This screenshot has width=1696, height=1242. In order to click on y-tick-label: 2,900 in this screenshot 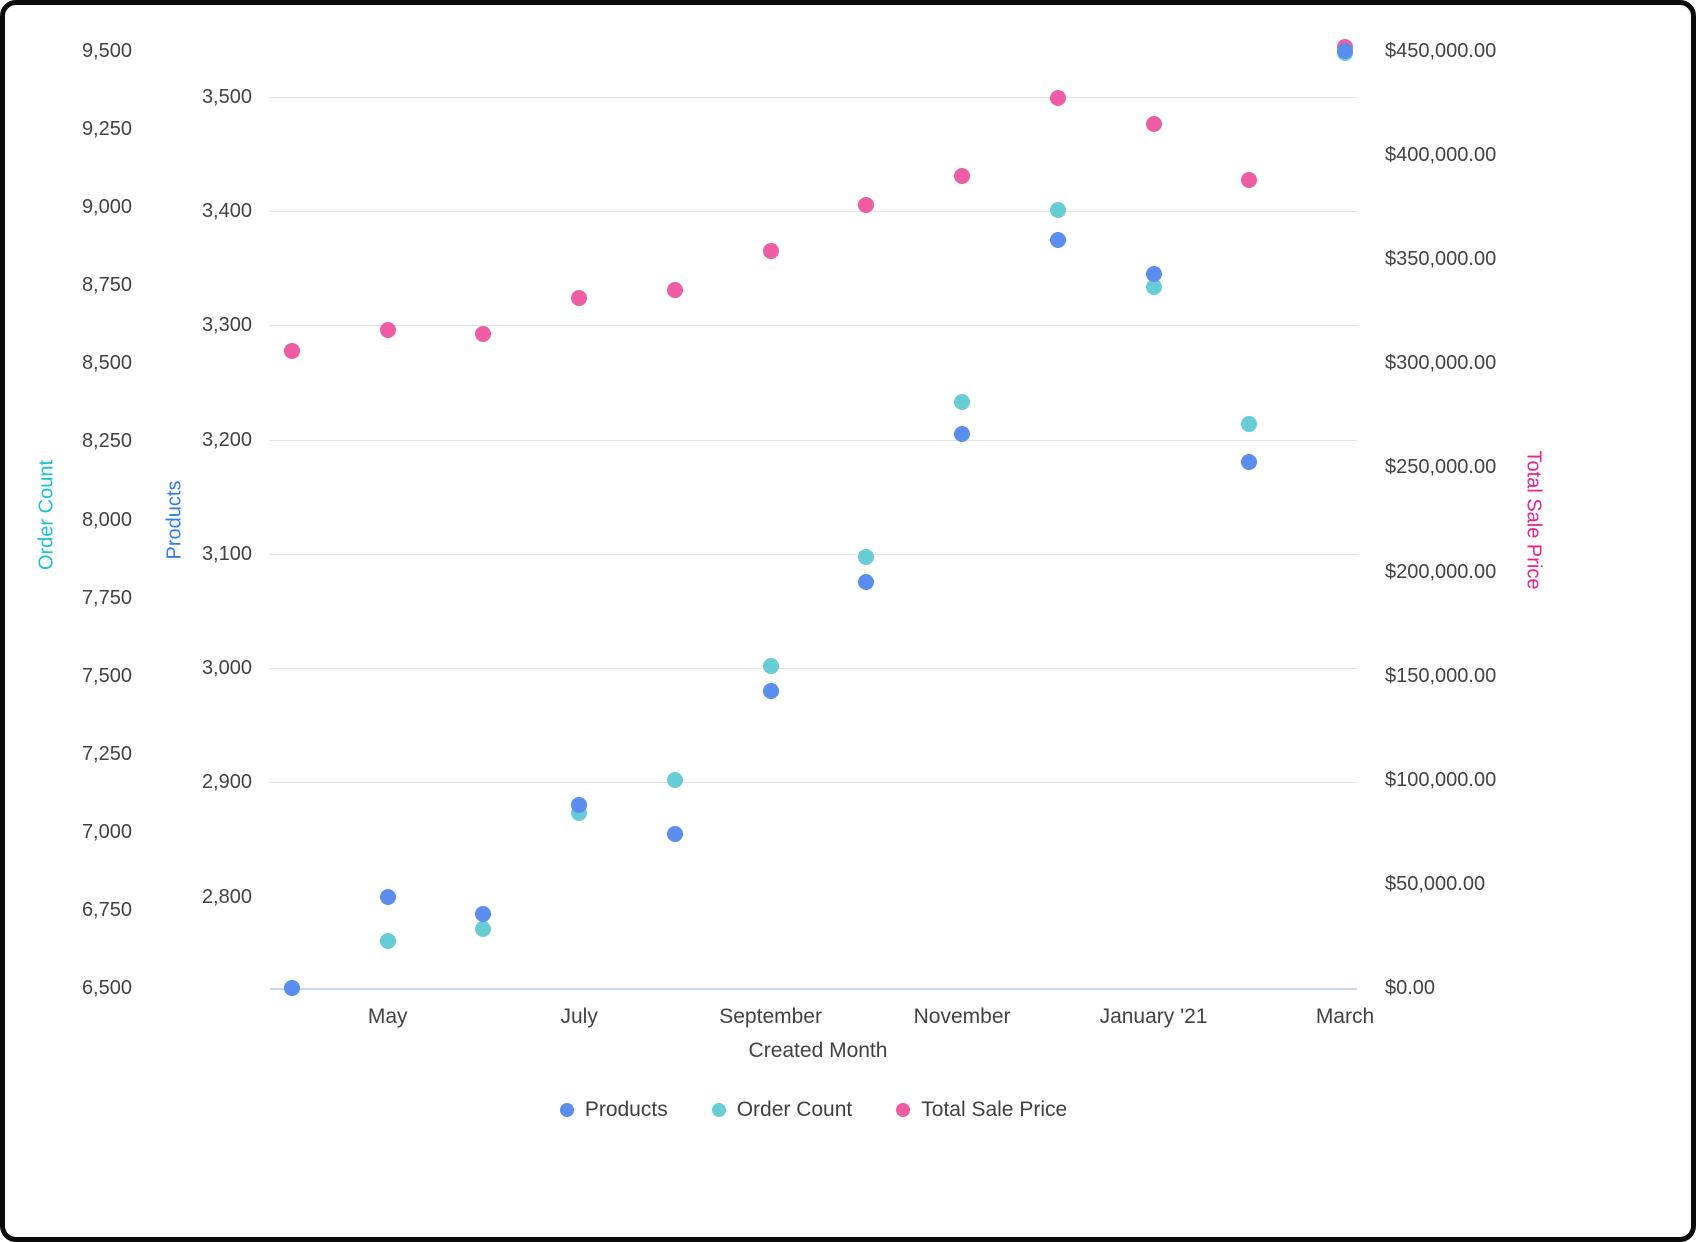, I will do `click(226, 782)`.